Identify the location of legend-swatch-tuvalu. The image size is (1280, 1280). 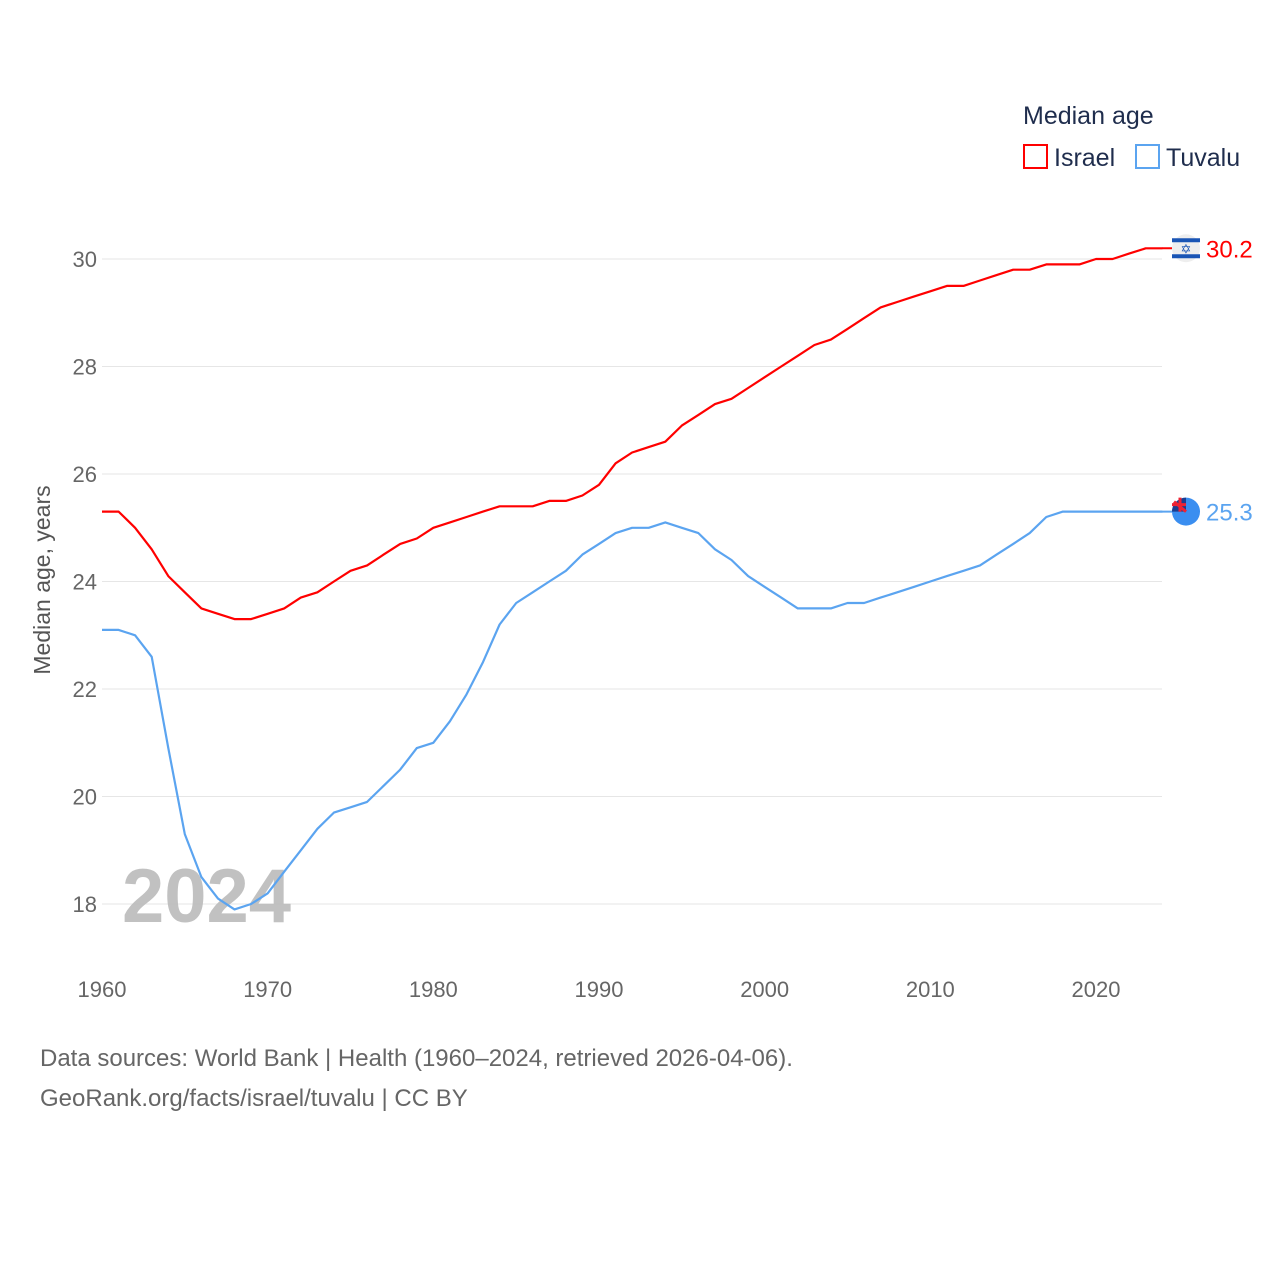
(1147, 156).